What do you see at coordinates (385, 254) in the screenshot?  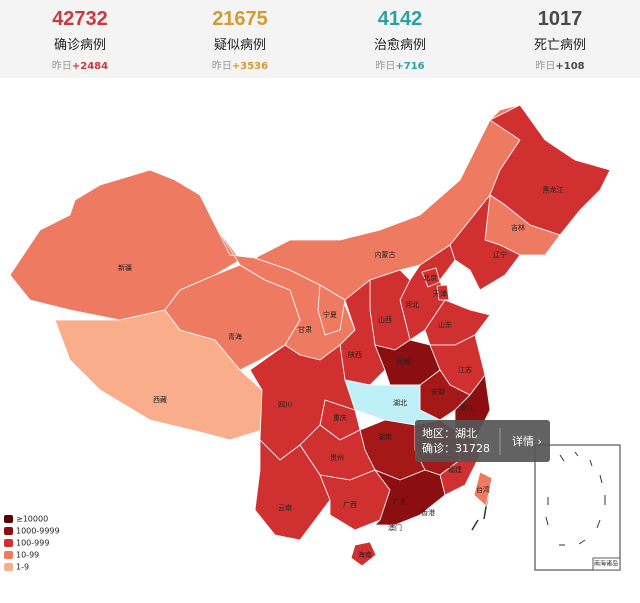 I see `province-label: 内蒙古` at bounding box center [385, 254].